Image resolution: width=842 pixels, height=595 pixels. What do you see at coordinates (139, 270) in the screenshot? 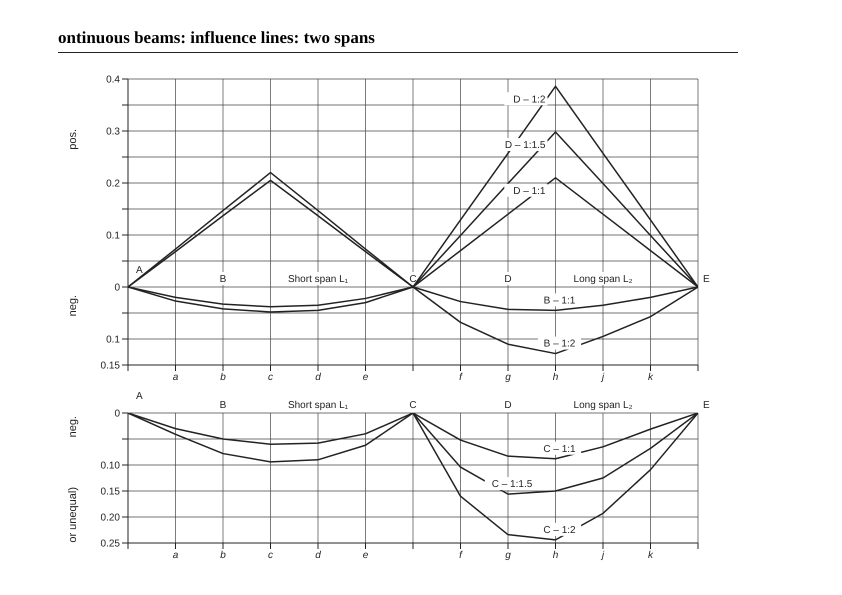
I see `annotation: A` at bounding box center [139, 270].